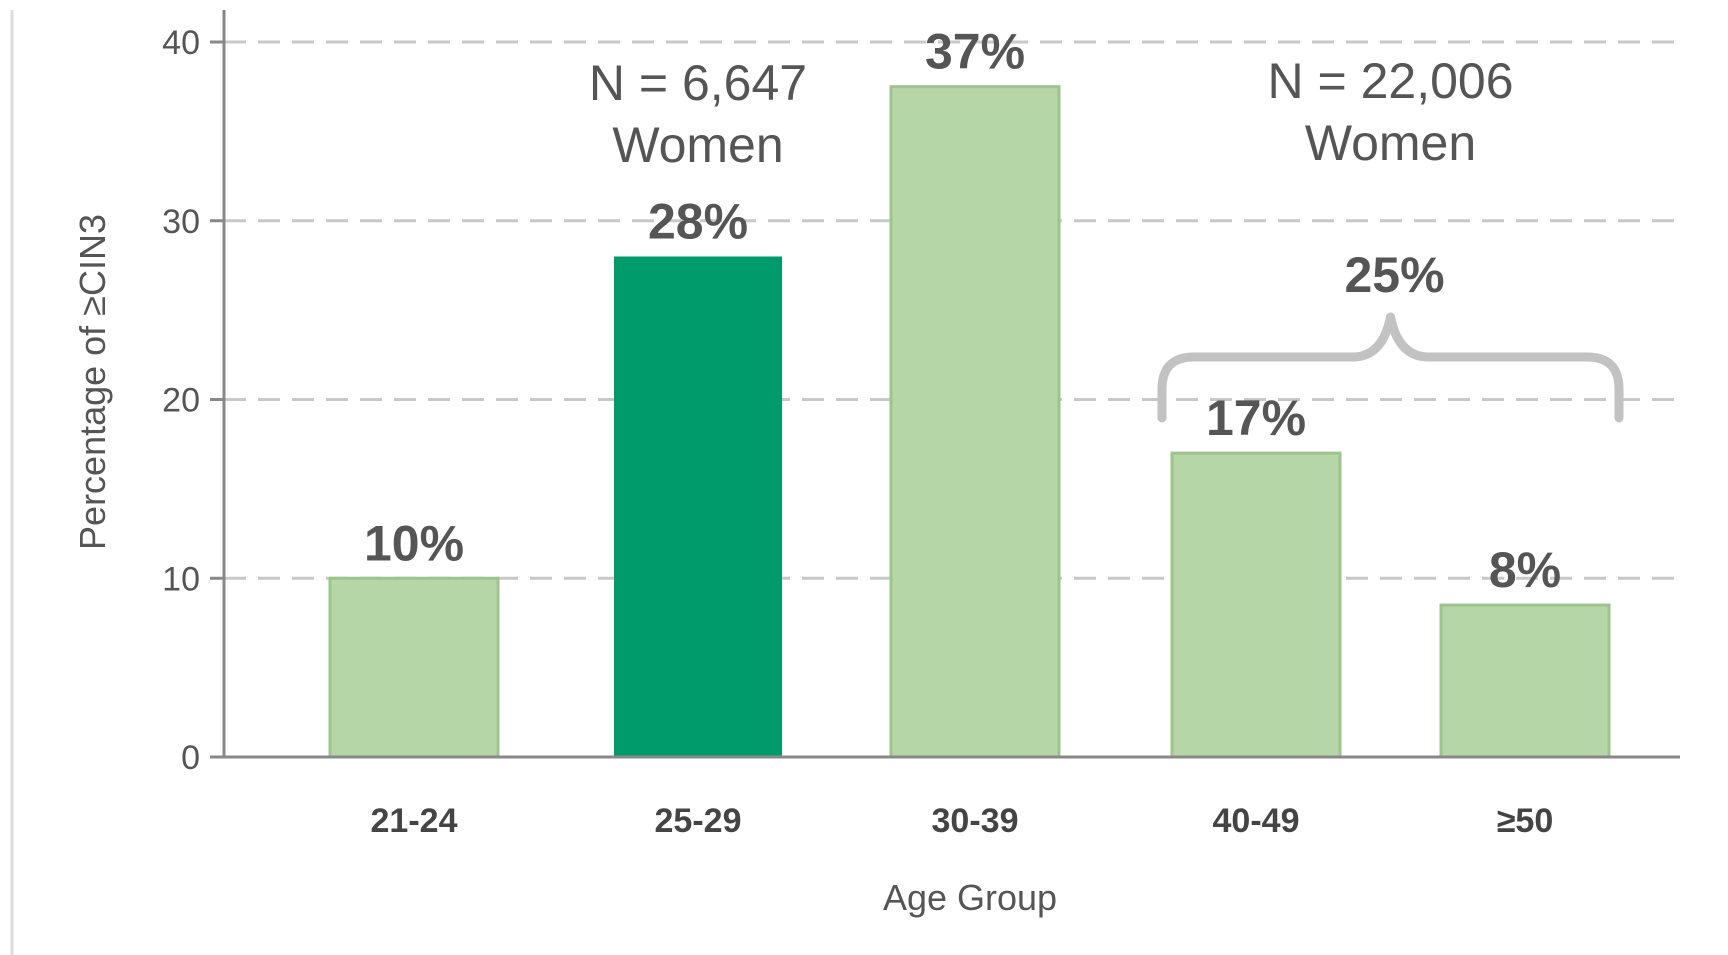  Describe the element at coordinates (698, 83) in the screenshot. I see `sample-size-annotation: N = 6,647` at that location.